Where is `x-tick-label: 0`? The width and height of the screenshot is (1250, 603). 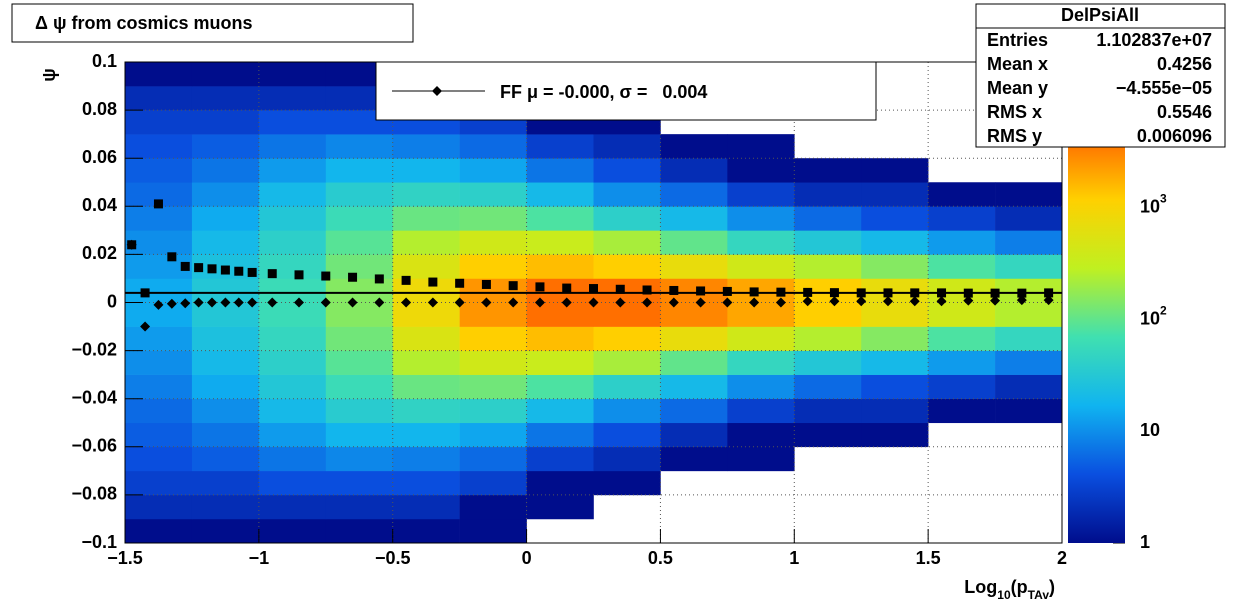
x-tick-label: 0 is located at coordinates (527, 558).